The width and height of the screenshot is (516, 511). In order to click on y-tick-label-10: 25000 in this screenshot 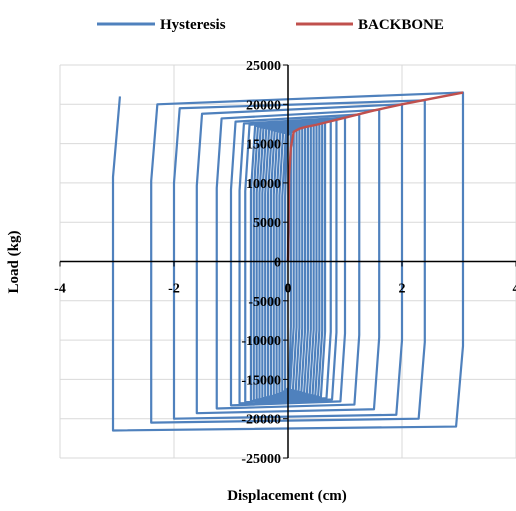, I will do `click(263, 66)`.